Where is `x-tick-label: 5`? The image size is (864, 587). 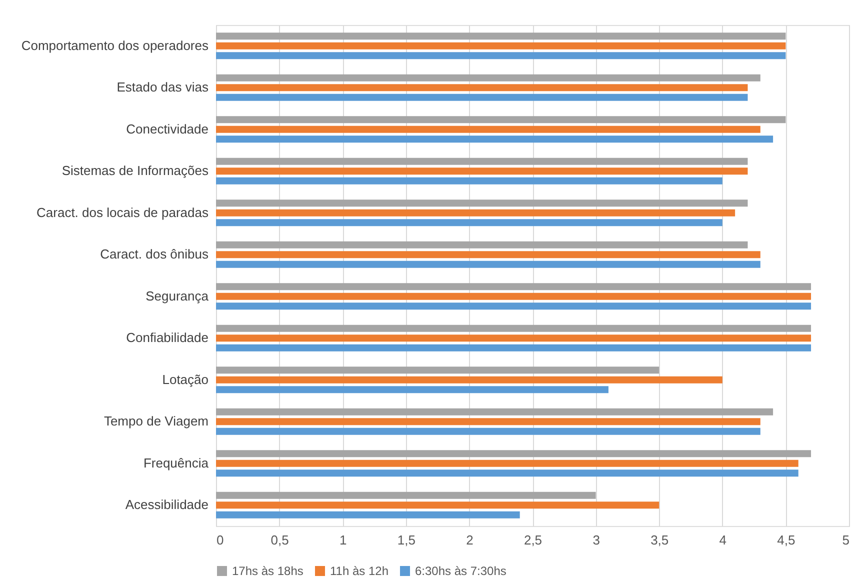
x-tick-label: 5 is located at coordinates (846, 540).